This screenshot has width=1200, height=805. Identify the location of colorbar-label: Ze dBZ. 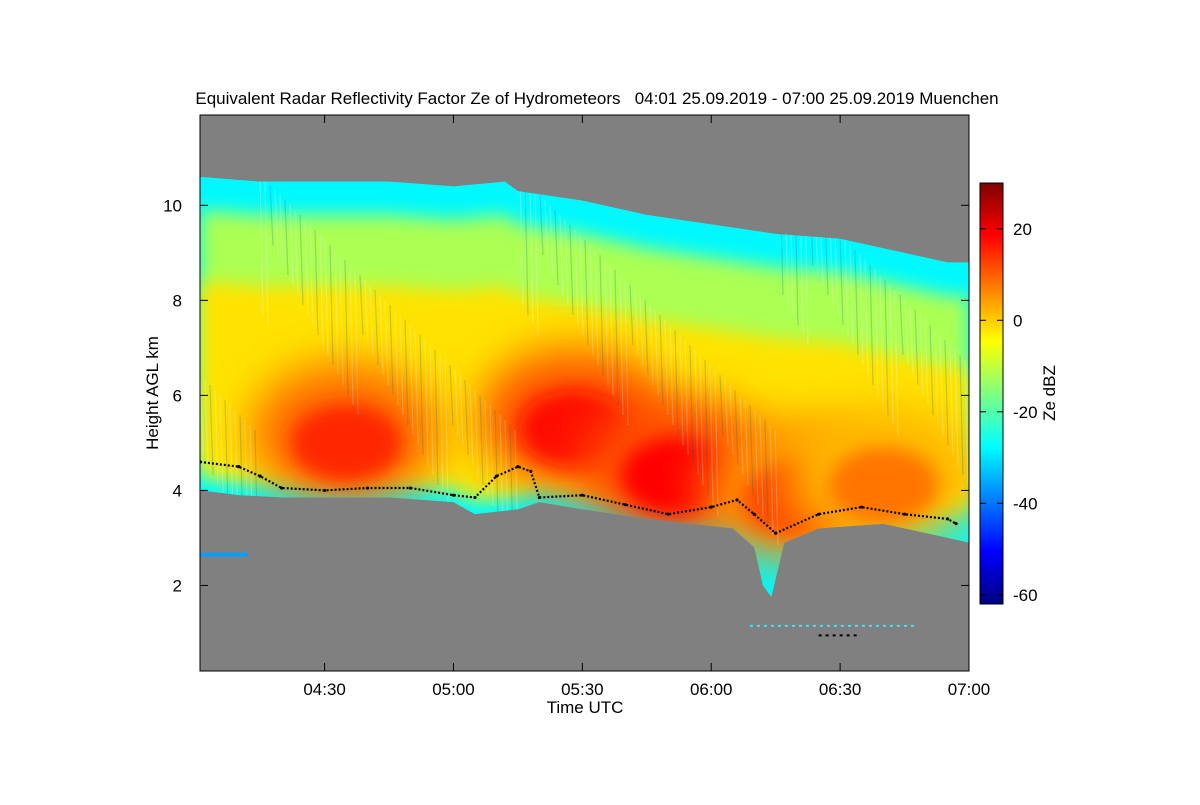
(1049, 393).